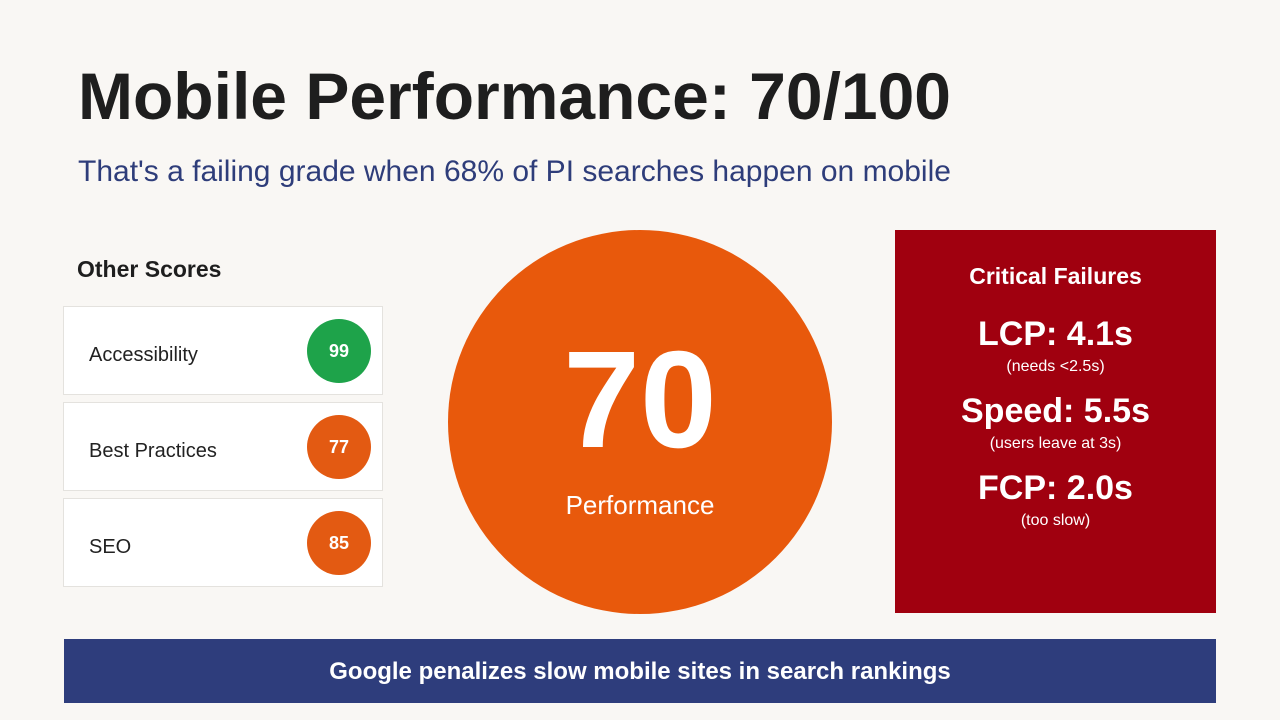 This screenshot has height=720, width=1280. Describe the element at coordinates (1055, 366) in the screenshot. I see `failure-note: (needs <2.5s)` at that location.